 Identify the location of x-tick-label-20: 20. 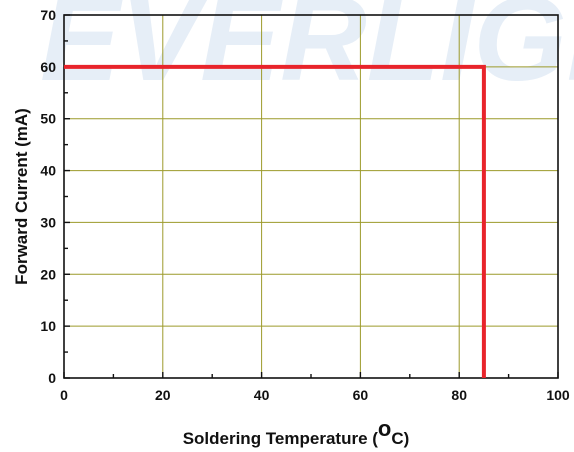
(163, 395).